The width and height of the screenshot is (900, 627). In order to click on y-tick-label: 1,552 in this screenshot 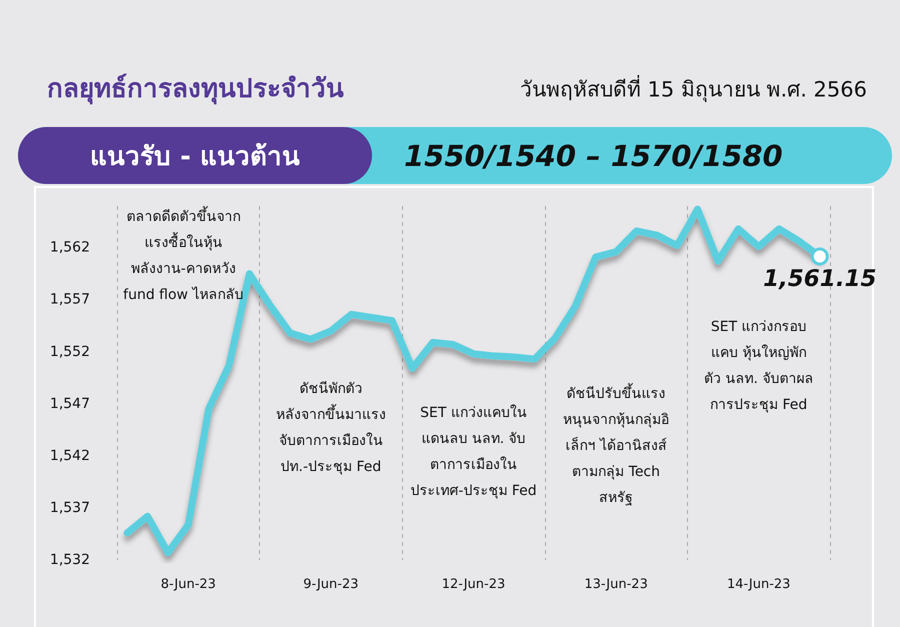, I will do `click(70, 352)`.